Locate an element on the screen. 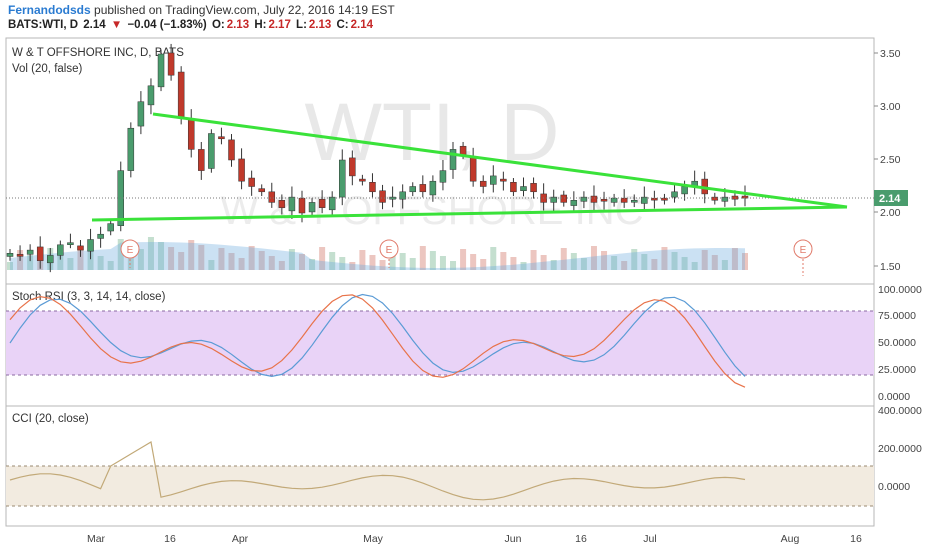 The width and height of the screenshot is (932, 550). price-axis: 3.50 3.00 2.50 2.00 1.50 2.14 is located at coordinates (891, 160).